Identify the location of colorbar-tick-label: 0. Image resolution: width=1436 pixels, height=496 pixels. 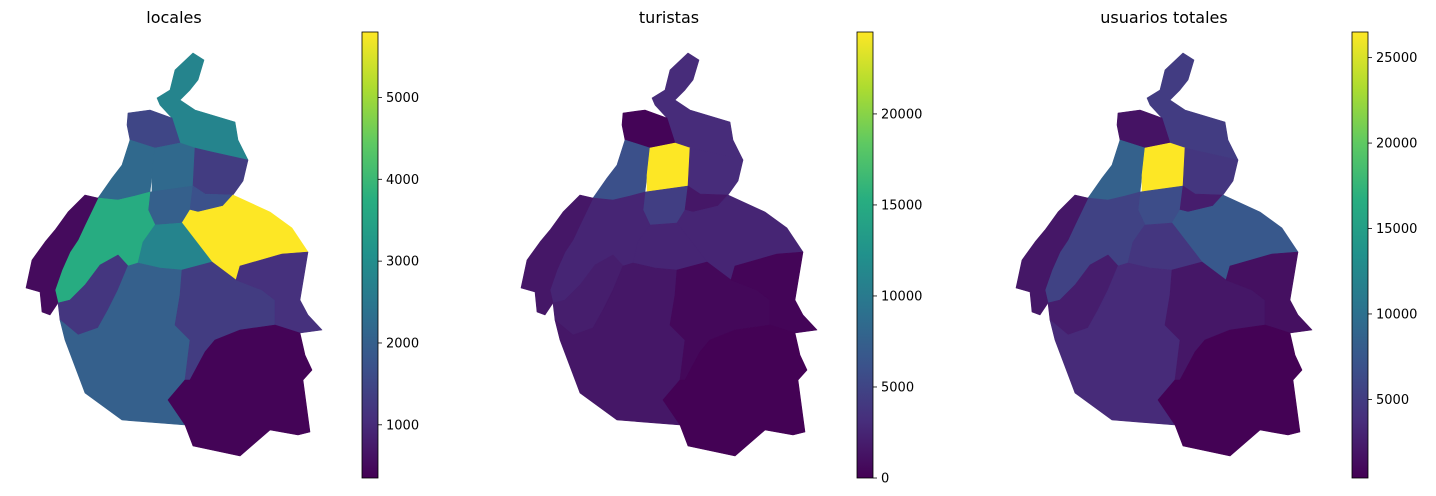
(885, 479).